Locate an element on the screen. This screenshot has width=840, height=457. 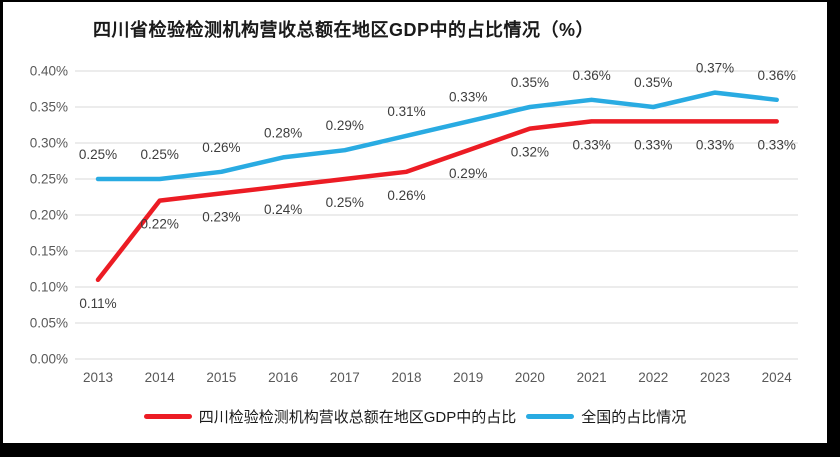
legend-item-0: 四川检验检测机构营收总额在地区GDP中的占比 is located at coordinates (330, 416).